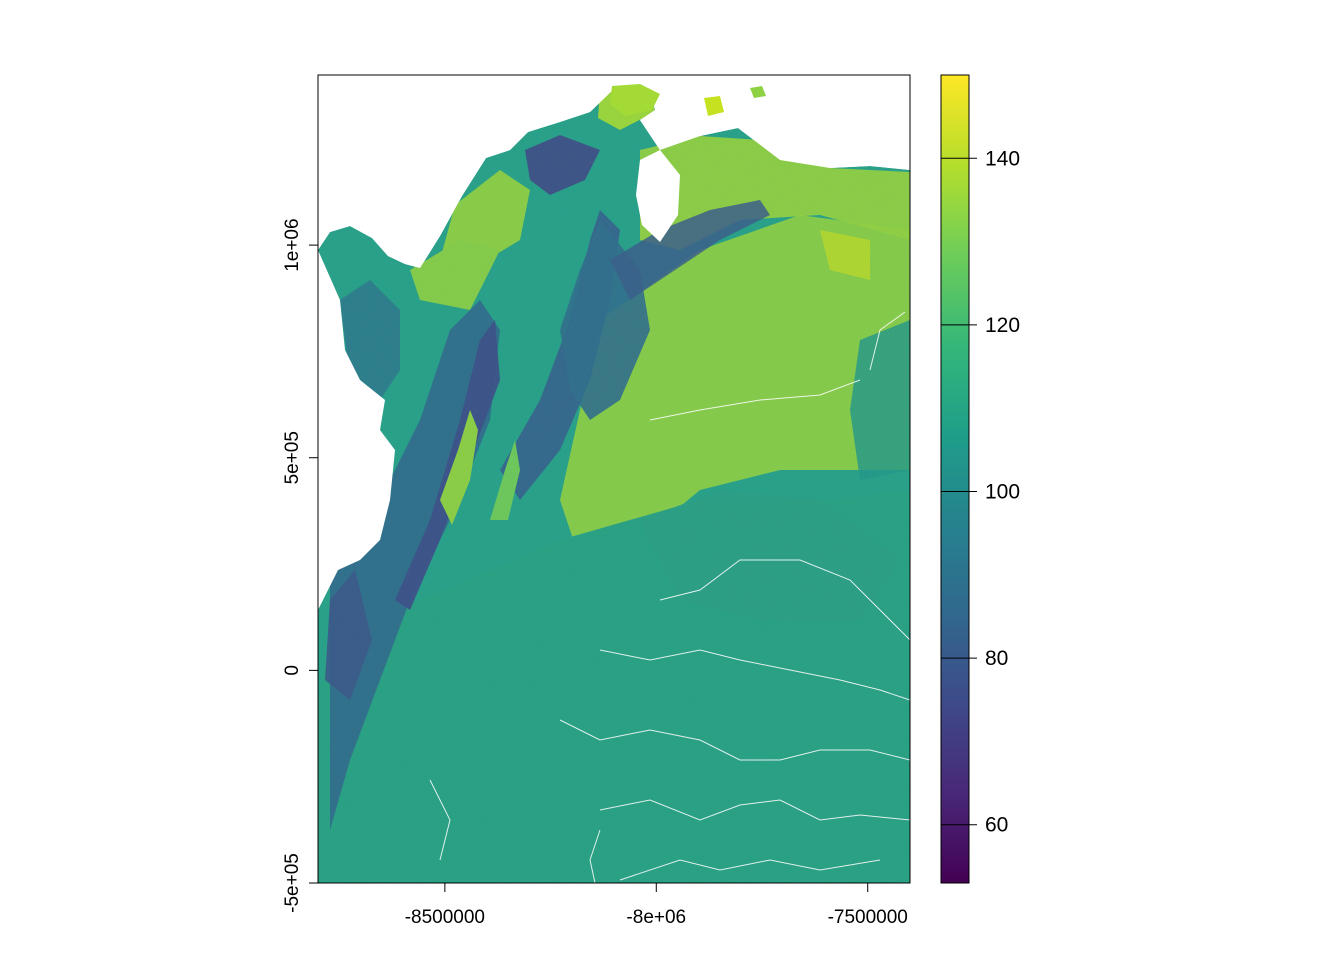  Describe the element at coordinates (996, 825) in the screenshot. I see `colorbar-tick-label: 60` at that location.